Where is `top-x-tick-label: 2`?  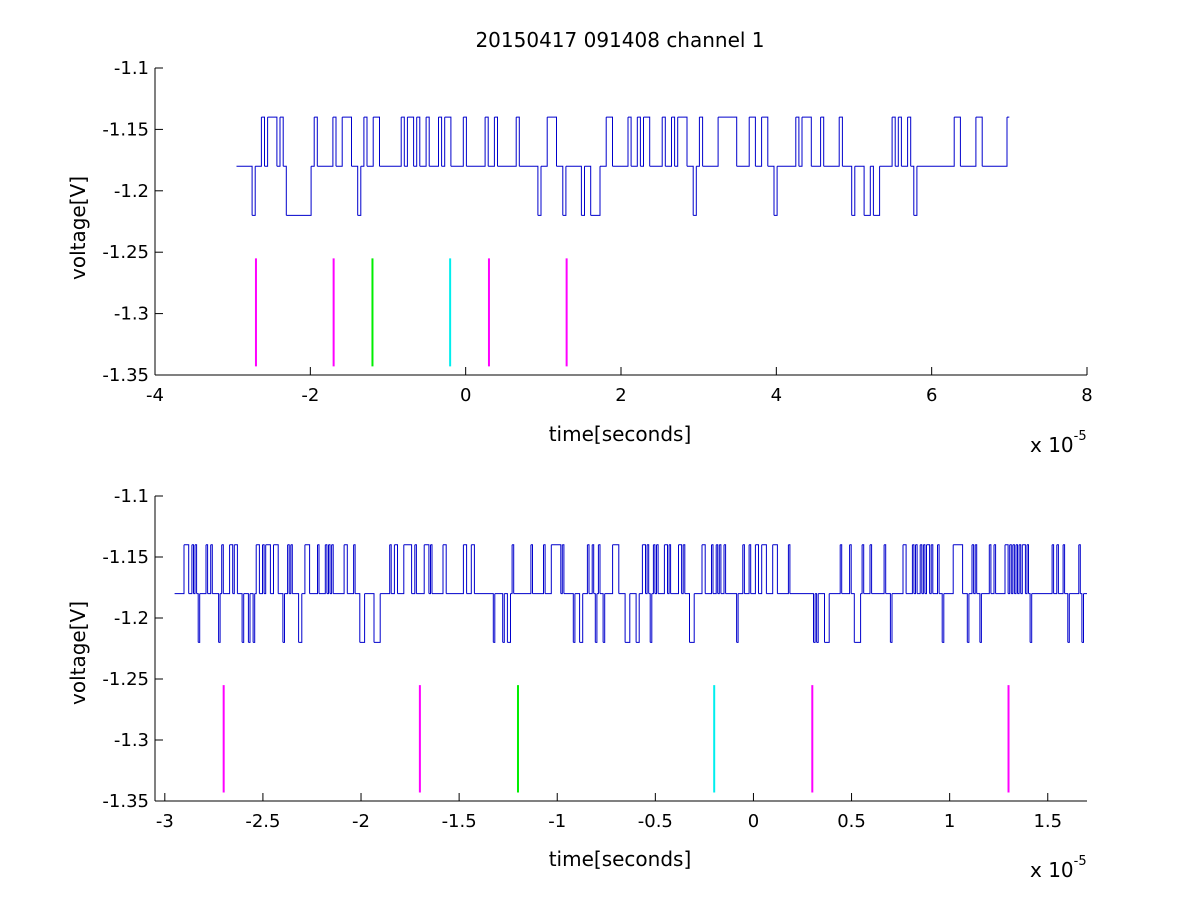 top-x-tick-label: 2 is located at coordinates (620, 395).